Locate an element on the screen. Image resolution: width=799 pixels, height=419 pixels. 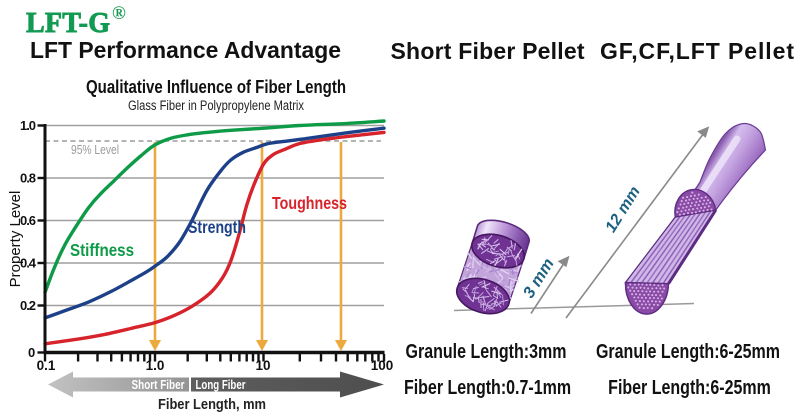
svg-text: GF,CF,LFT Pellet is located at coordinates (697, 51).